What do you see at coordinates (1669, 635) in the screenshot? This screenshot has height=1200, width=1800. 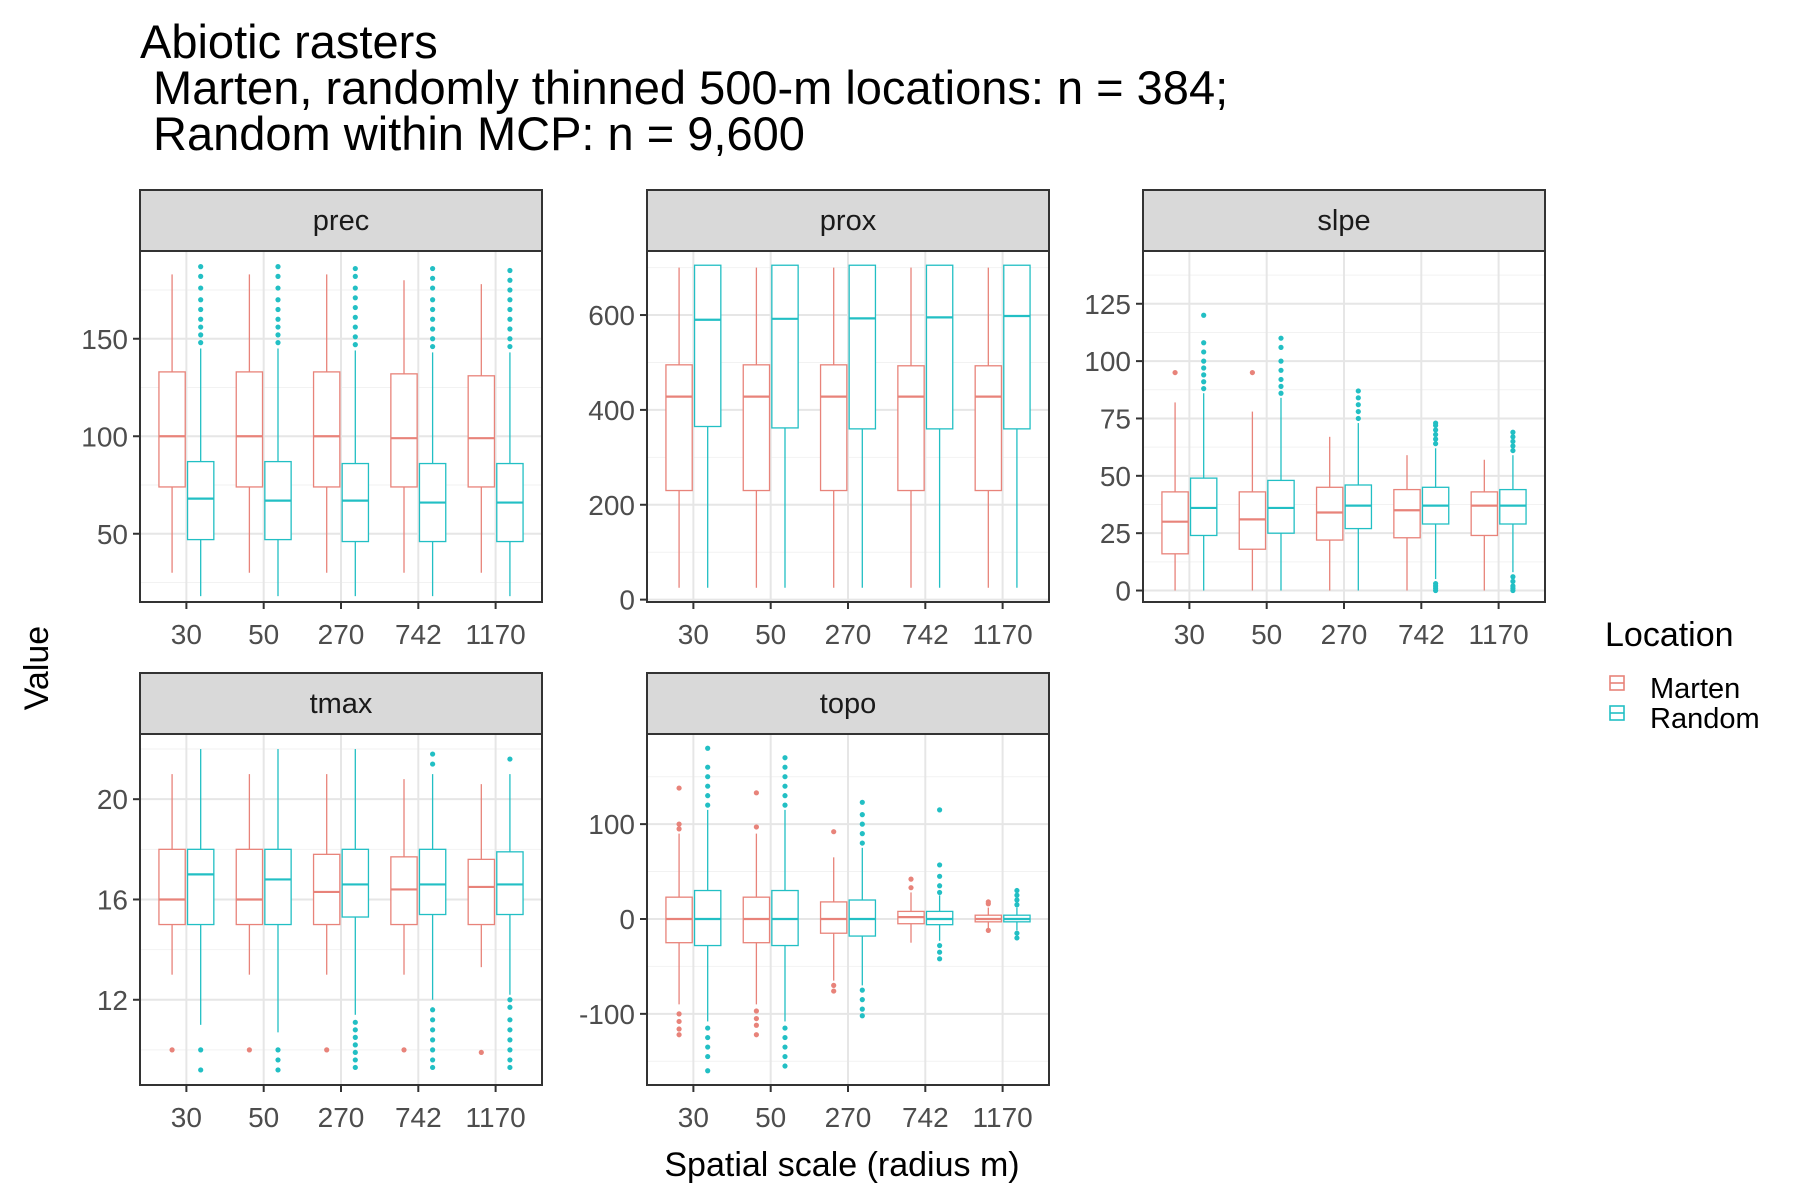 I see `legend-title: Location` at bounding box center [1669, 635].